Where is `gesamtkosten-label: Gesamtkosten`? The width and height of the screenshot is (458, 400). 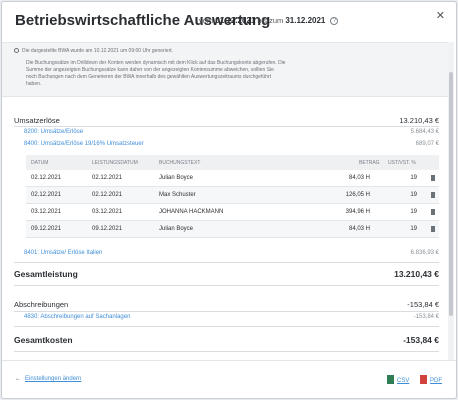 gesamtkosten-label: Gesamtkosten is located at coordinates (43, 340).